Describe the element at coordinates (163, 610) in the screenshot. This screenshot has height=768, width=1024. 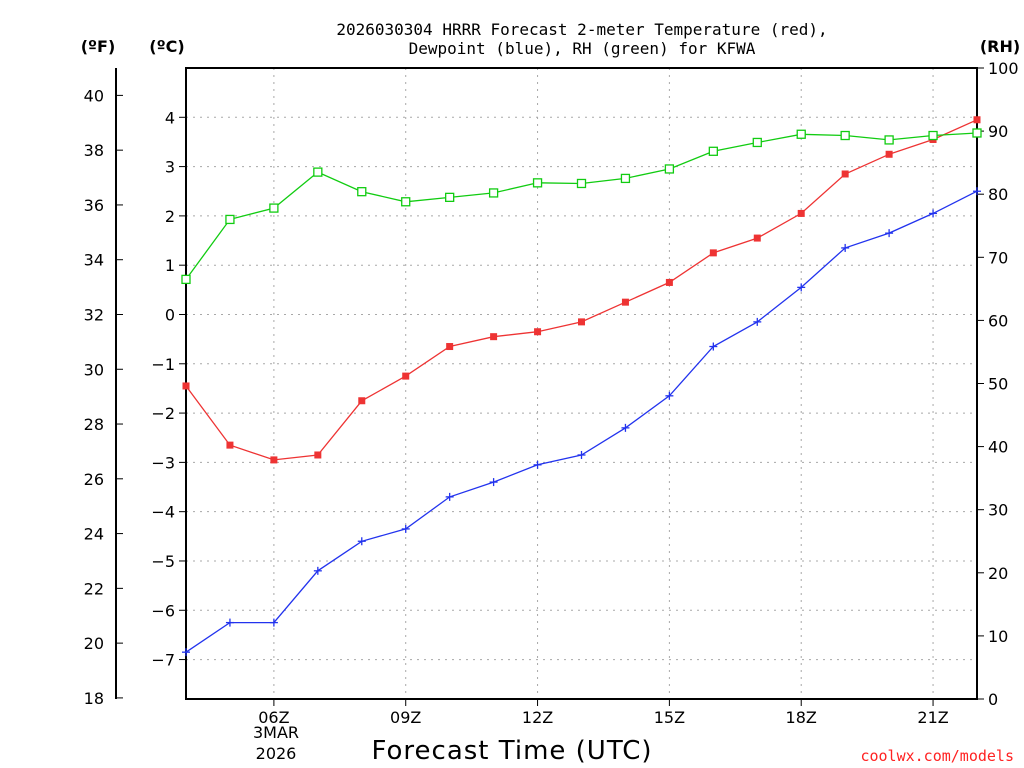
I see `celsius-tick-label: −6` at that location.